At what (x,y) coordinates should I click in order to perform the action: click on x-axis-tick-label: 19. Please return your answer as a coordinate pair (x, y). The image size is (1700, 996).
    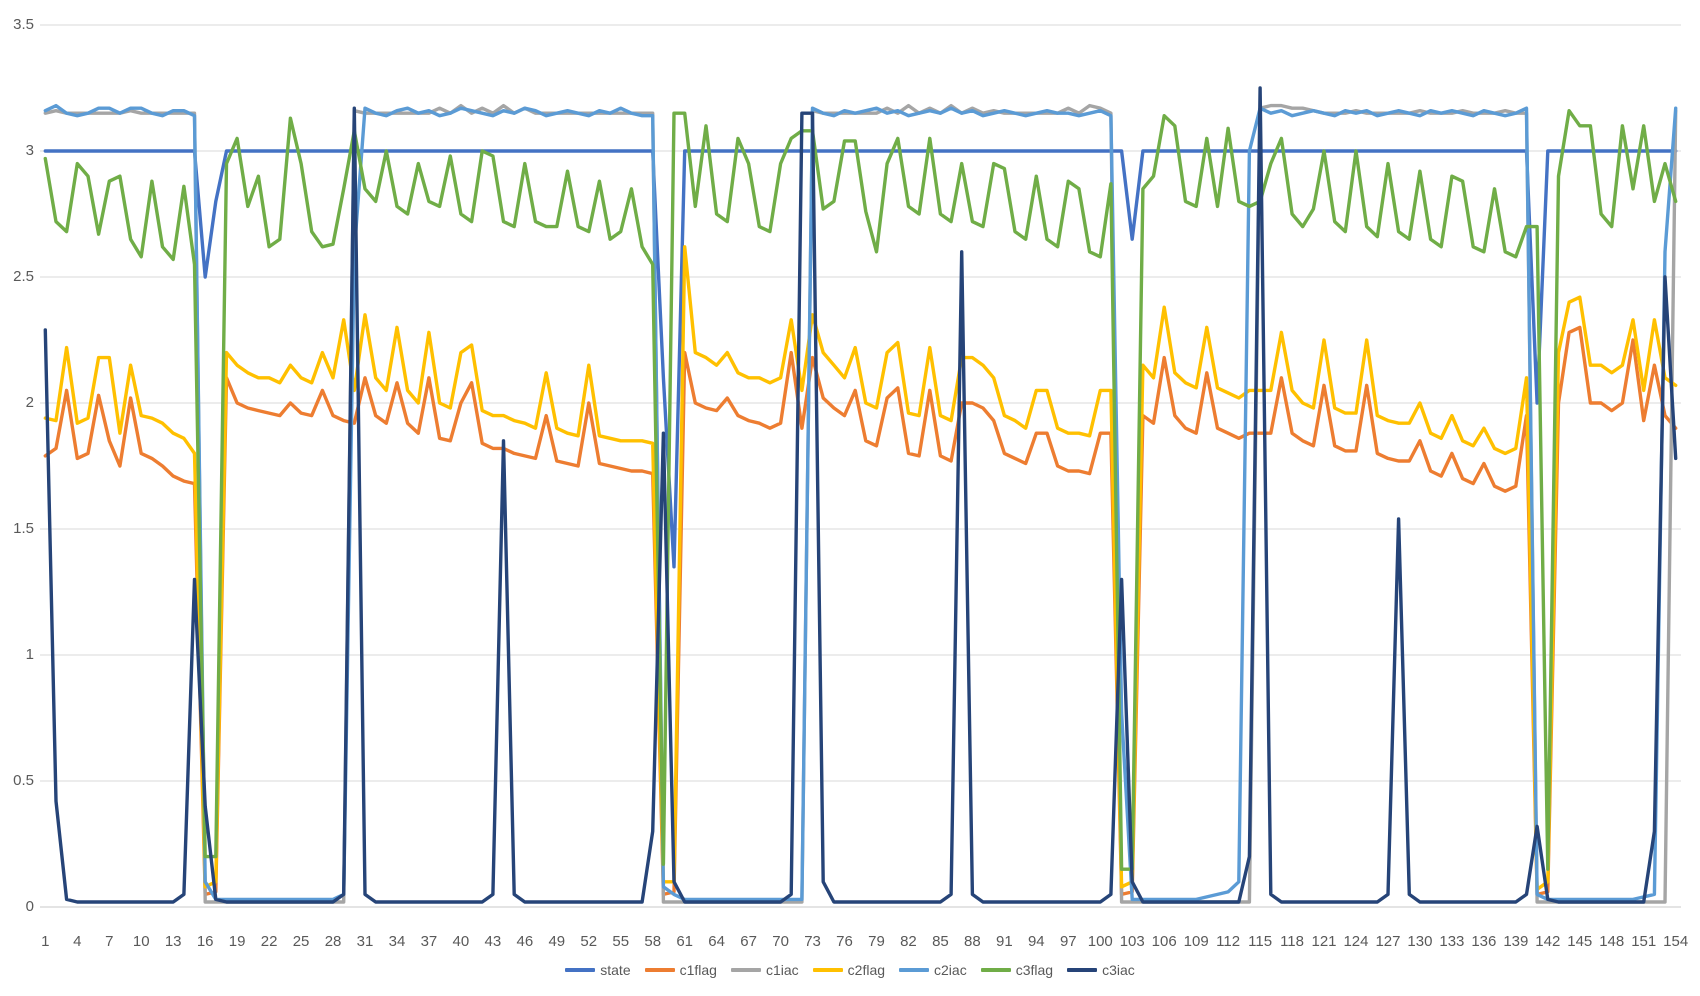
    Looking at the image, I should click on (237, 941).